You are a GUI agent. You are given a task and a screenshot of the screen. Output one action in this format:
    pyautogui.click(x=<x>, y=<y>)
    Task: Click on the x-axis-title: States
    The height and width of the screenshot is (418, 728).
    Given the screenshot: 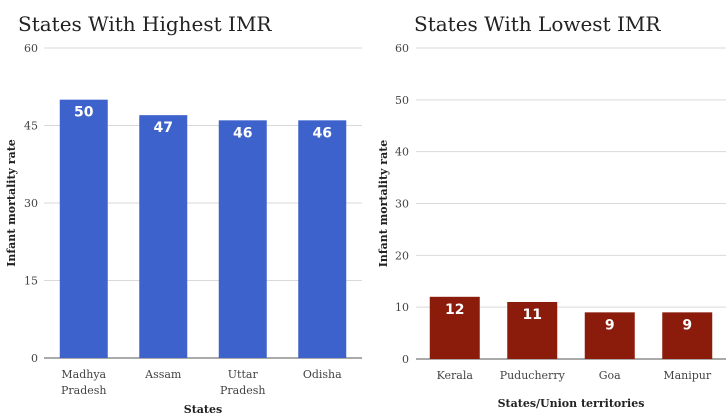 What is the action you would take?
    pyautogui.click(x=203, y=409)
    